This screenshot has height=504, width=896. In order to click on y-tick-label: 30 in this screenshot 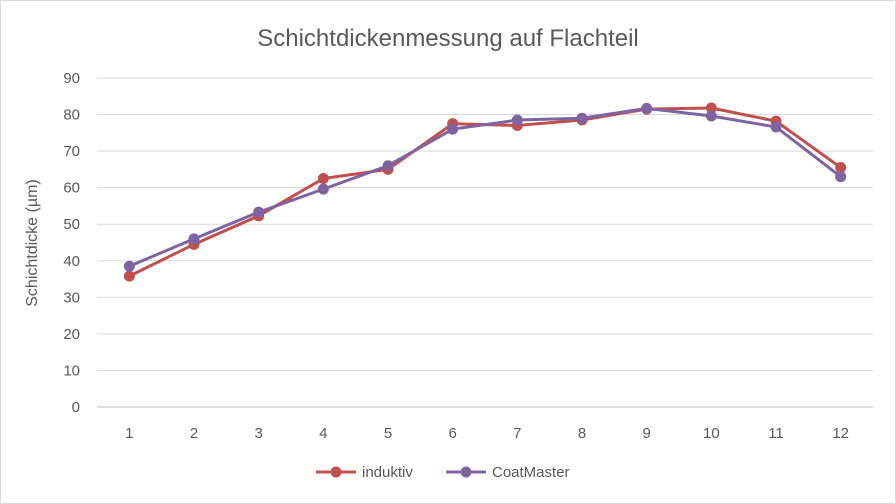, I will do `click(71, 297)`.